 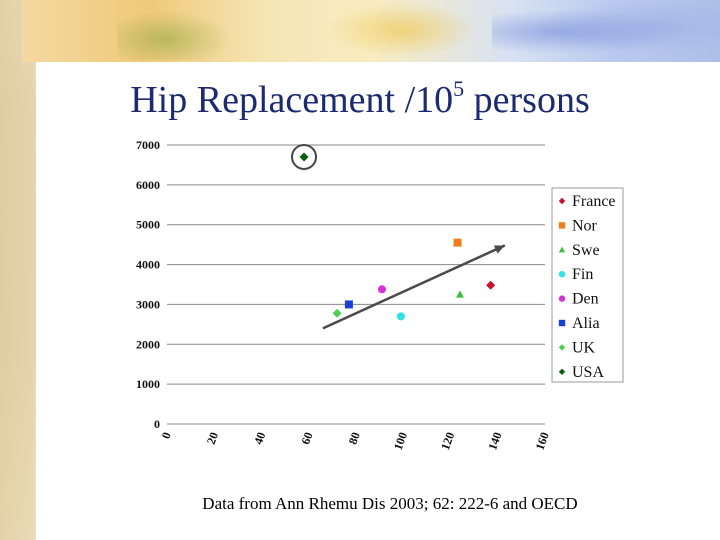 What do you see at coordinates (148, 304) in the screenshot?
I see `y-tick-label-3000: 3000` at bounding box center [148, 304].